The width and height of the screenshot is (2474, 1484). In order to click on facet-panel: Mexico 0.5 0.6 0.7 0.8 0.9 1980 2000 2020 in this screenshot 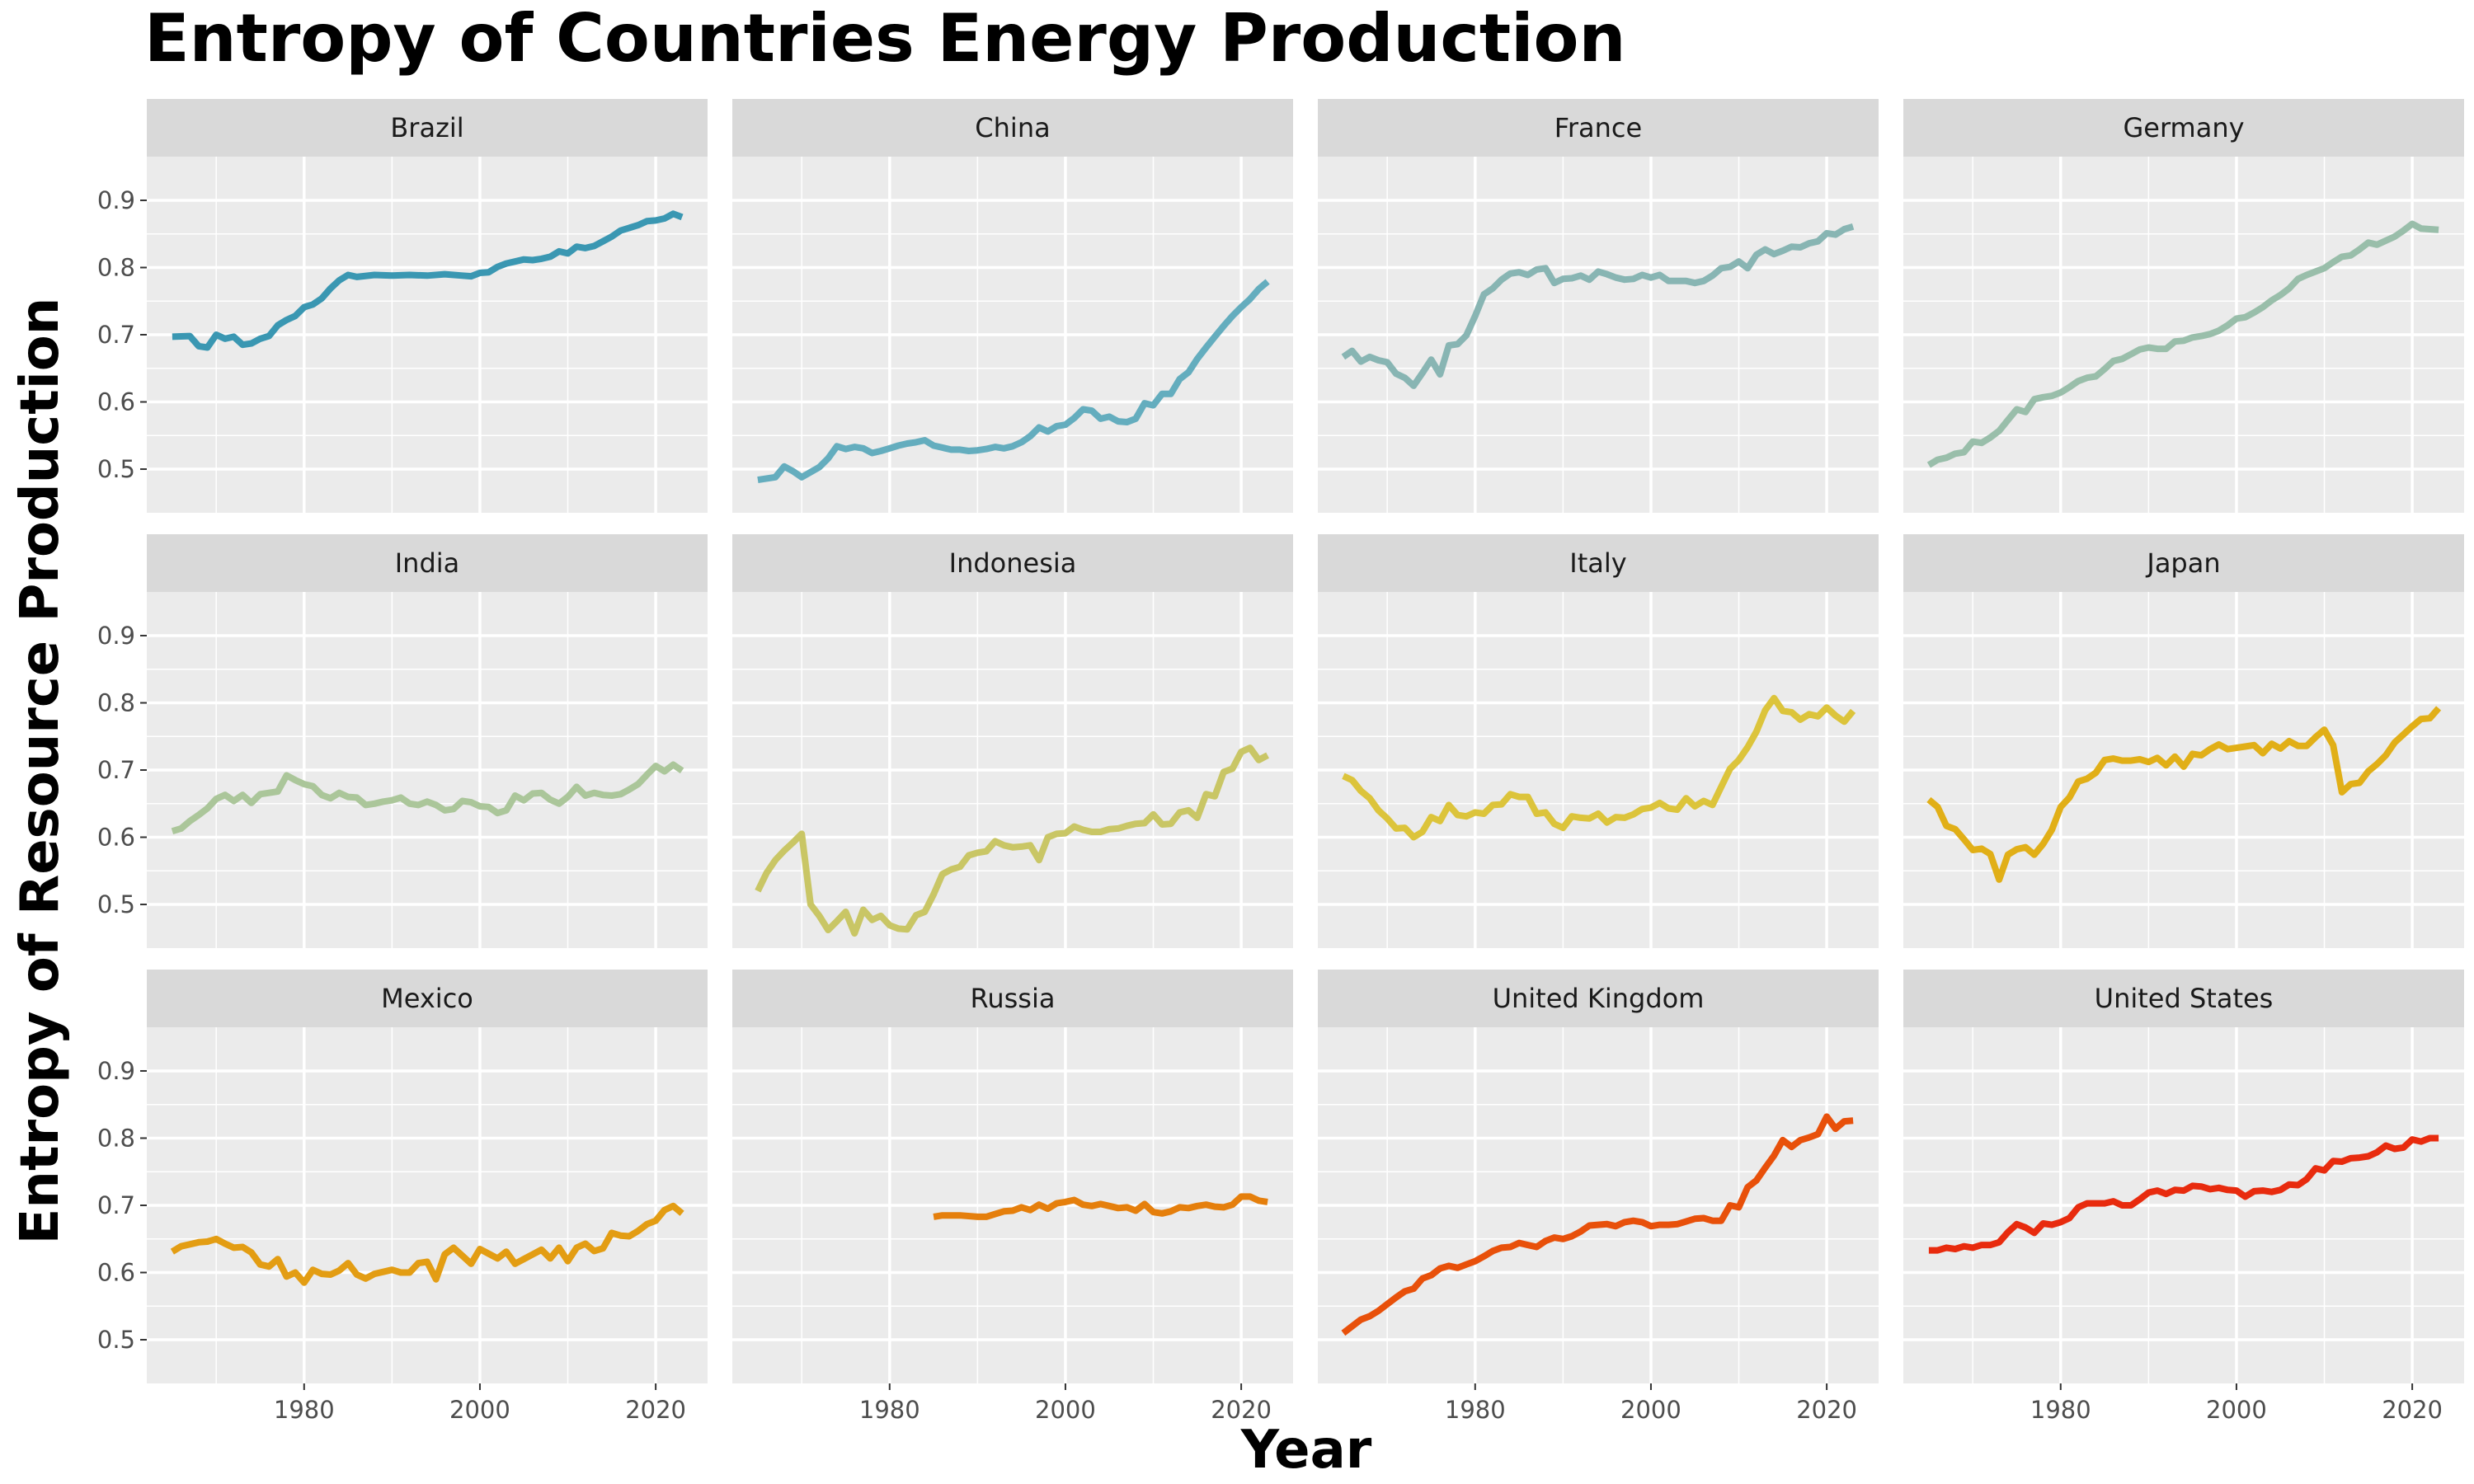, I will do `click(402, 1197)`.